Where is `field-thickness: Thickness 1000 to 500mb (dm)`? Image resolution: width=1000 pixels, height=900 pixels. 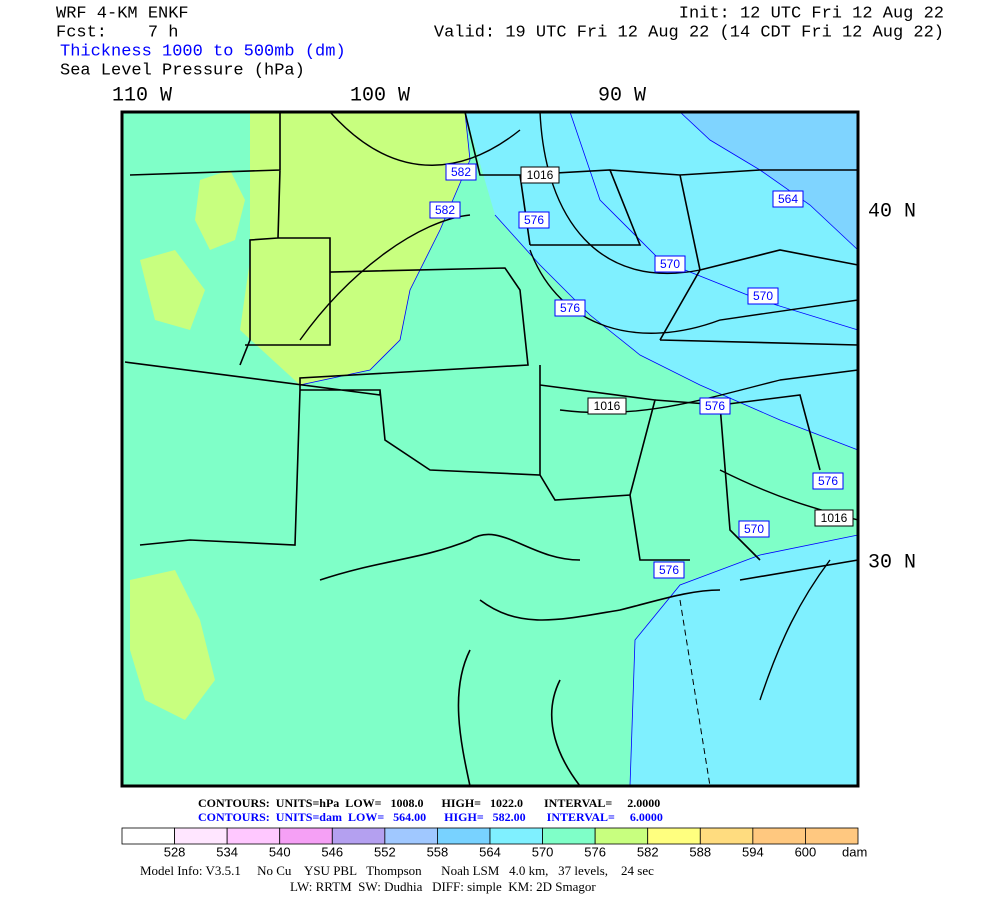
field-thickness: Thickness 1000 to 500mb (dm) is located at coordinates (203, 51).